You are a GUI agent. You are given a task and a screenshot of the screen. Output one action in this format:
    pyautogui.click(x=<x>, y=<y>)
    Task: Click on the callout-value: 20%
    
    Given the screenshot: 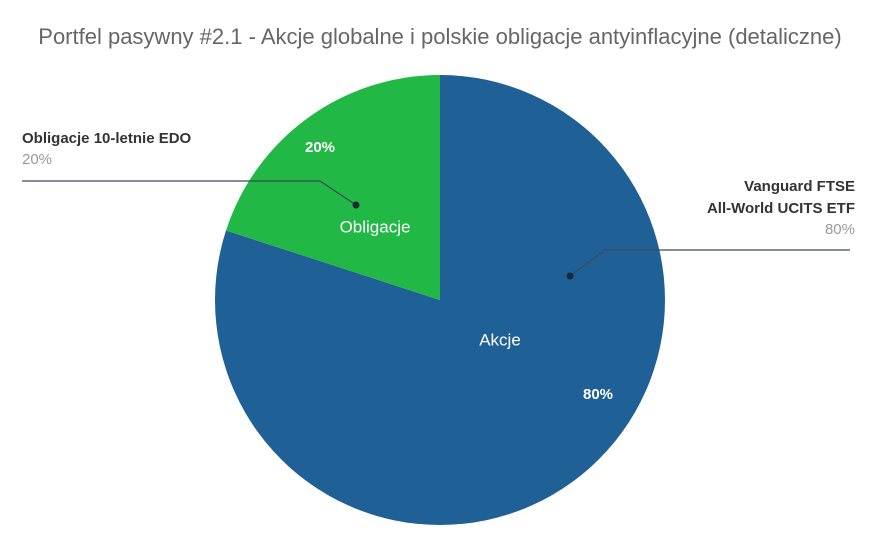 What is the action you would take?
    pyautogui.click(x=37, y=159)
    